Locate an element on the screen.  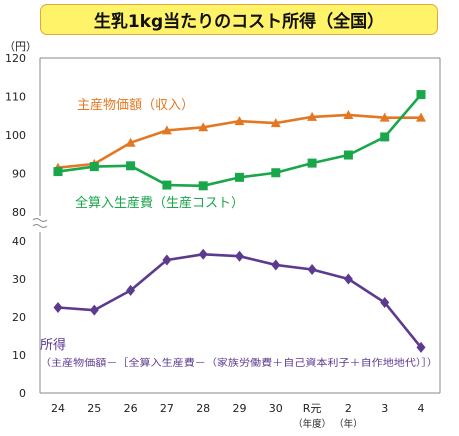
upper-y-ticks: 120 110 100 90 80 is located at coordinates (15, 135).